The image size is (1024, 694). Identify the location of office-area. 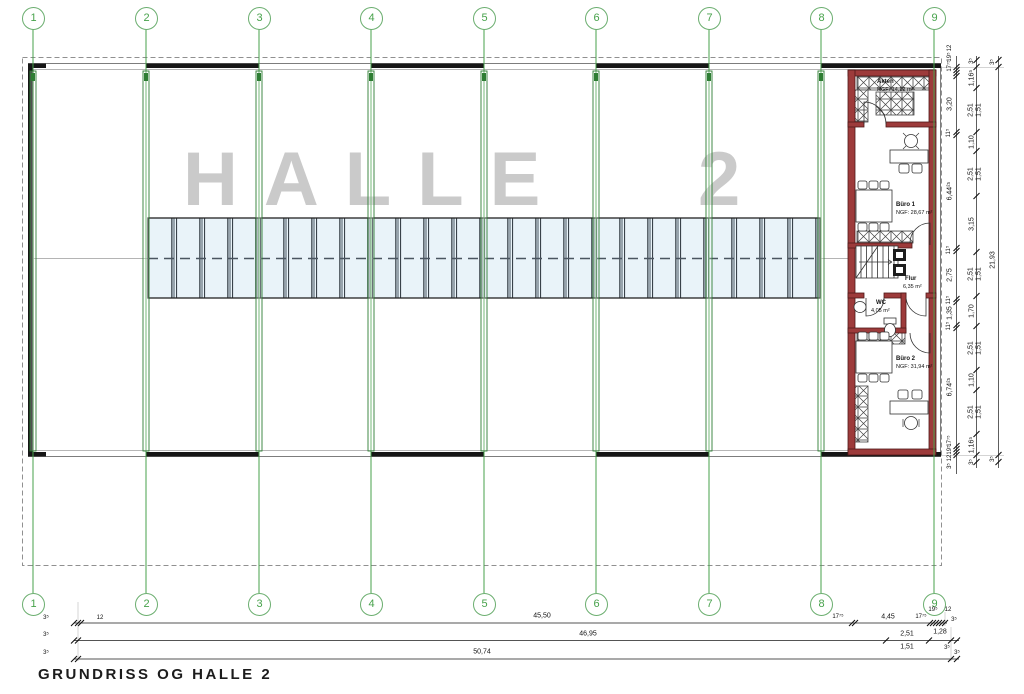
(892, 262).